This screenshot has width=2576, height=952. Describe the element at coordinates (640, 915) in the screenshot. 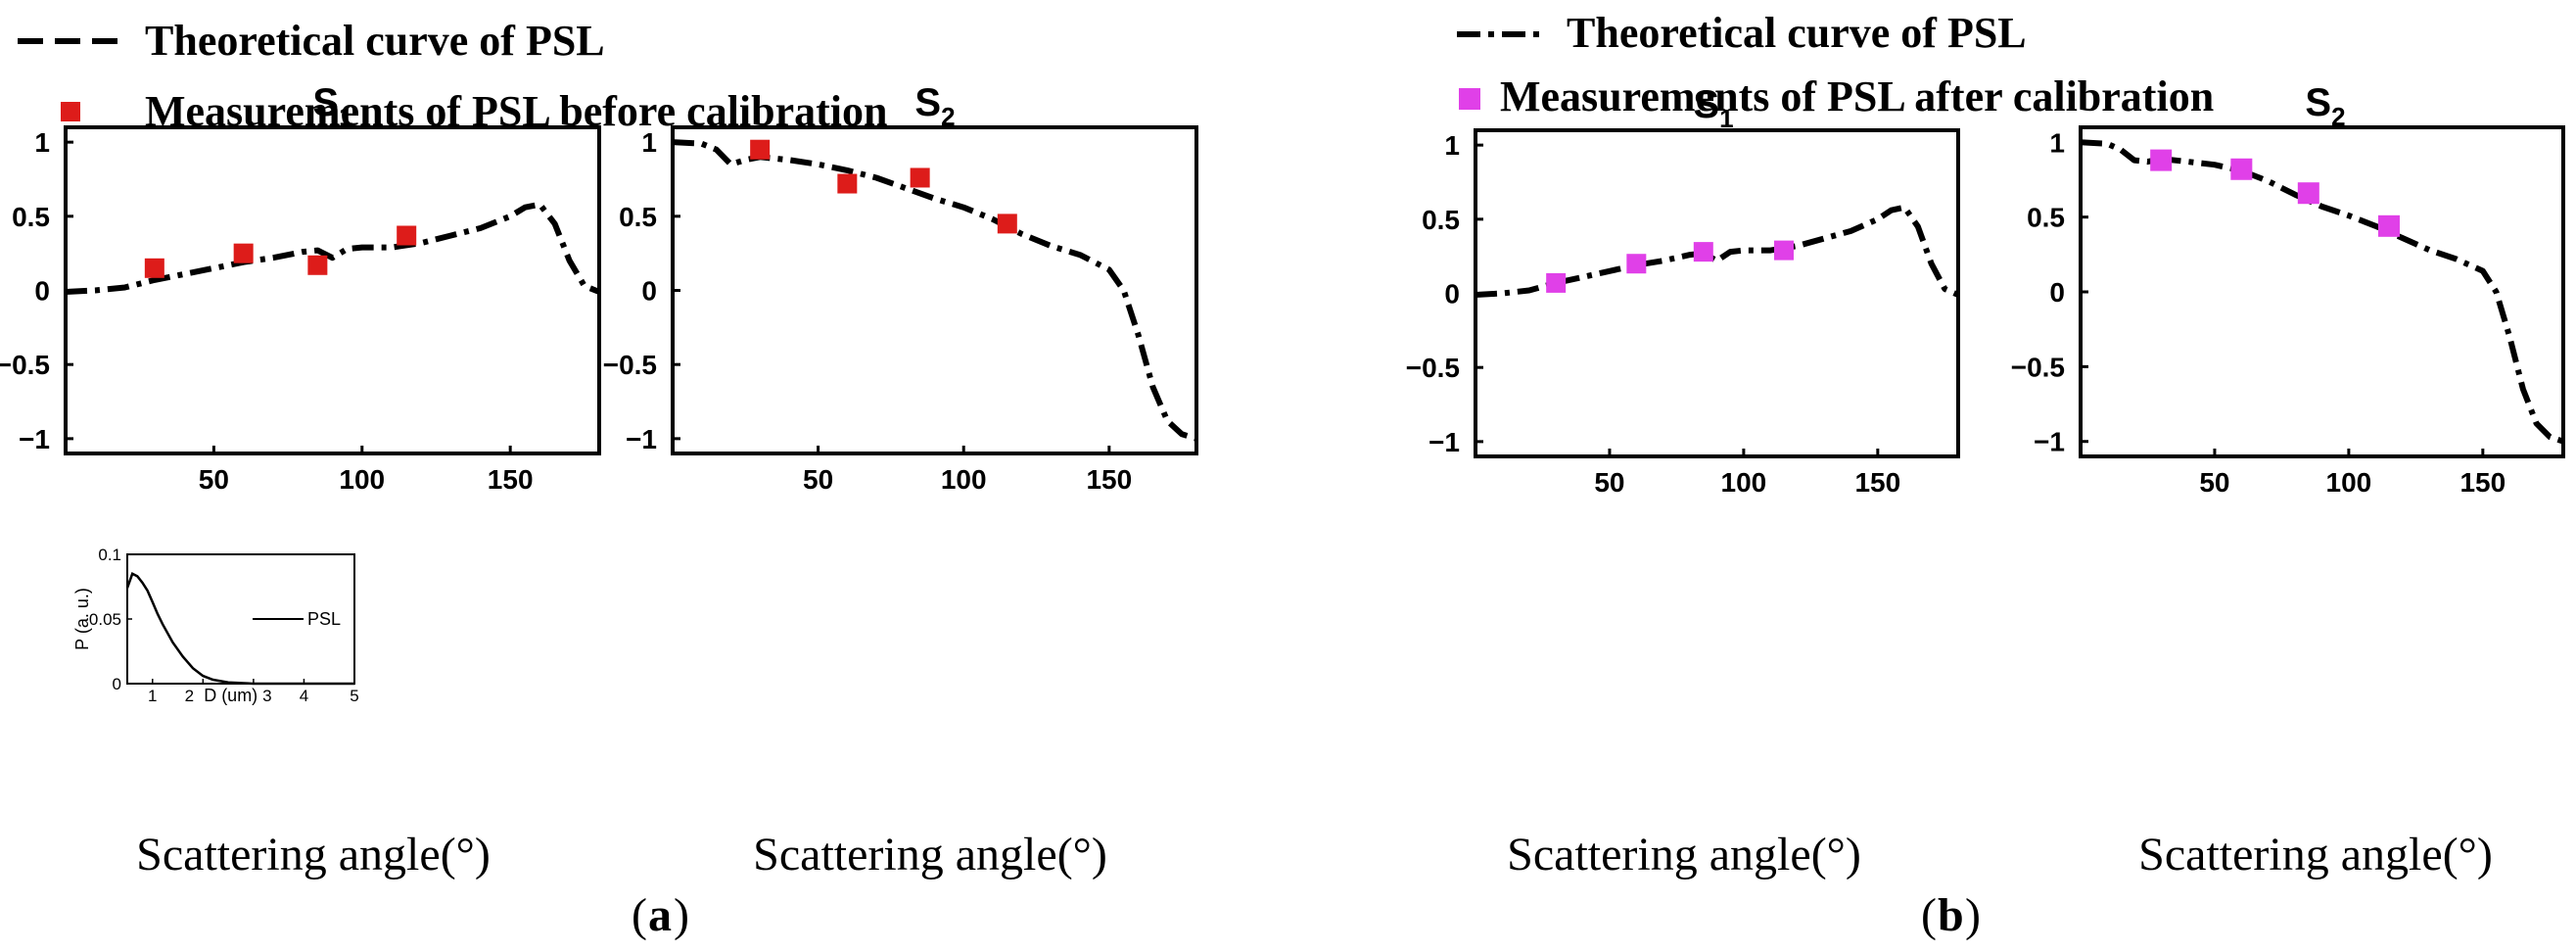

I see `panel-label-a-open-paren: (` at that location.